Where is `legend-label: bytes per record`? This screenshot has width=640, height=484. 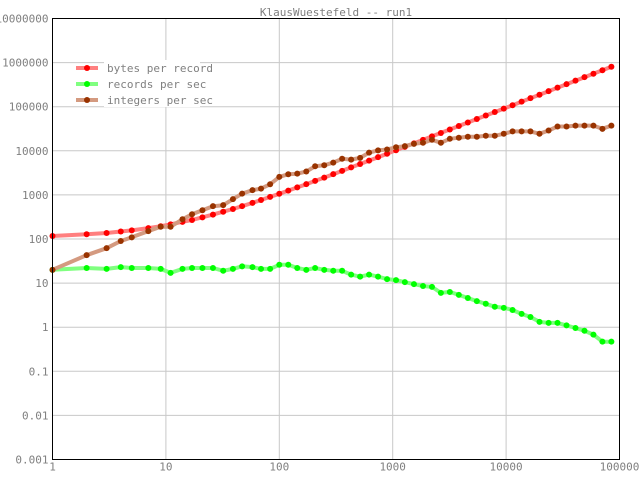
legend-label: bytes per record is located at coordinates (160, 68).